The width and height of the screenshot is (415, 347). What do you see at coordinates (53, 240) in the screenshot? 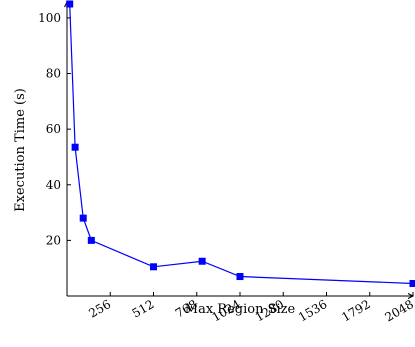
I see `y-tick-label: 20` at bounding box center [53, 240].